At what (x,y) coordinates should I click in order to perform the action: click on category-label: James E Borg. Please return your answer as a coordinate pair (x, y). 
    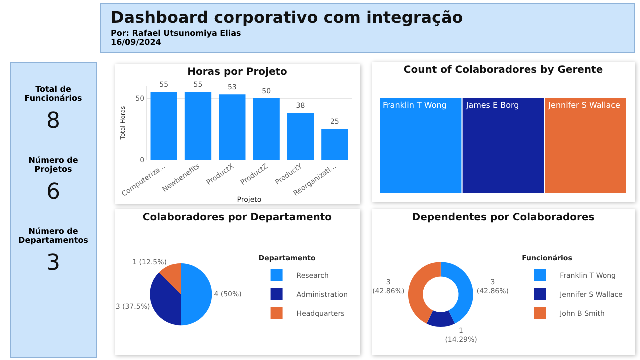
    Looking at the image, I should click on (492, 105).